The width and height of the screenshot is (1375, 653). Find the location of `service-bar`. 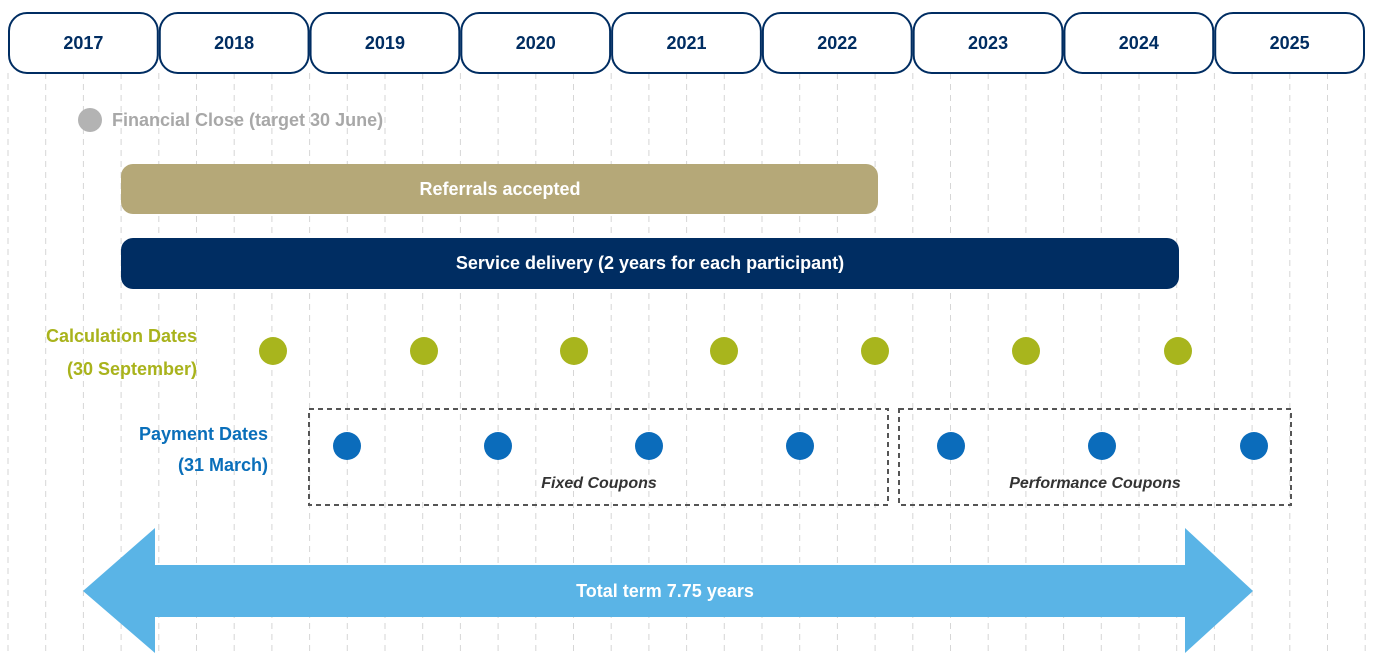

service-bar is located at coordinates (650, 263).